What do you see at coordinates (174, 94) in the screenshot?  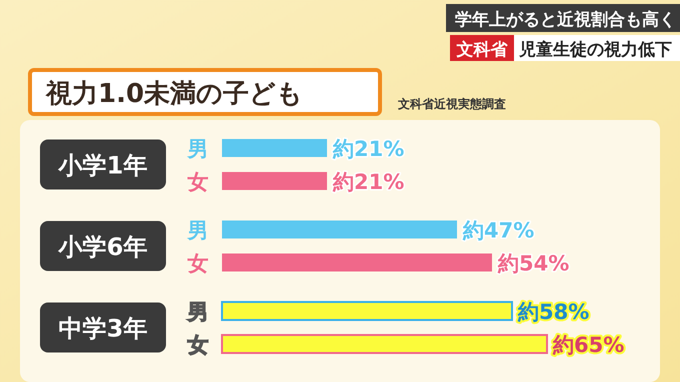 I see `chart-title: 視力1.0未満の子ども` at bounding box center [174, 94].